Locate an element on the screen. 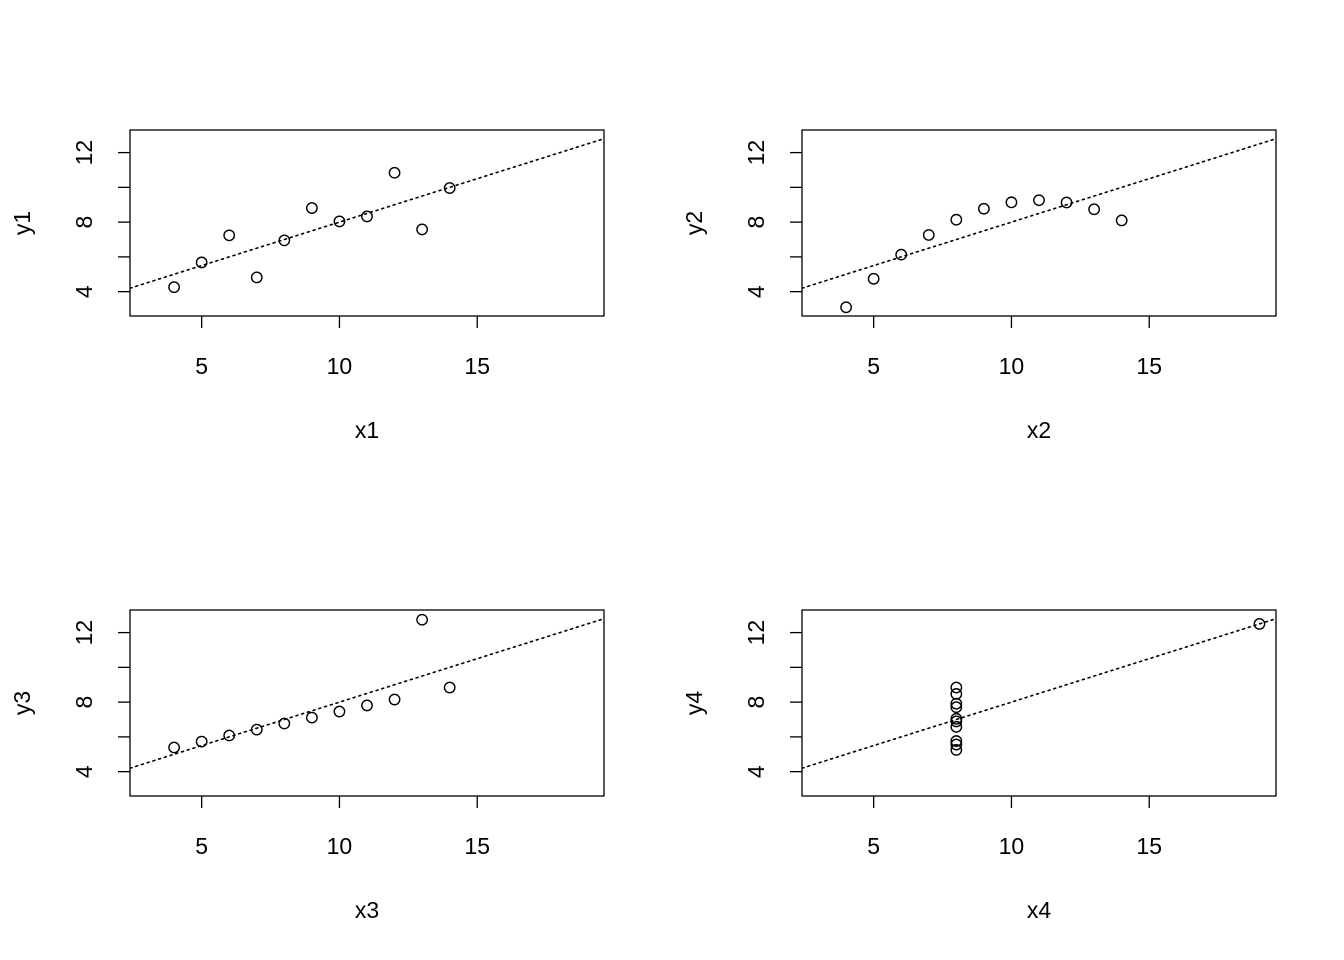 The image size is (1344, 960). x-axis-label: x4 is located at coordinates (1039, 910).